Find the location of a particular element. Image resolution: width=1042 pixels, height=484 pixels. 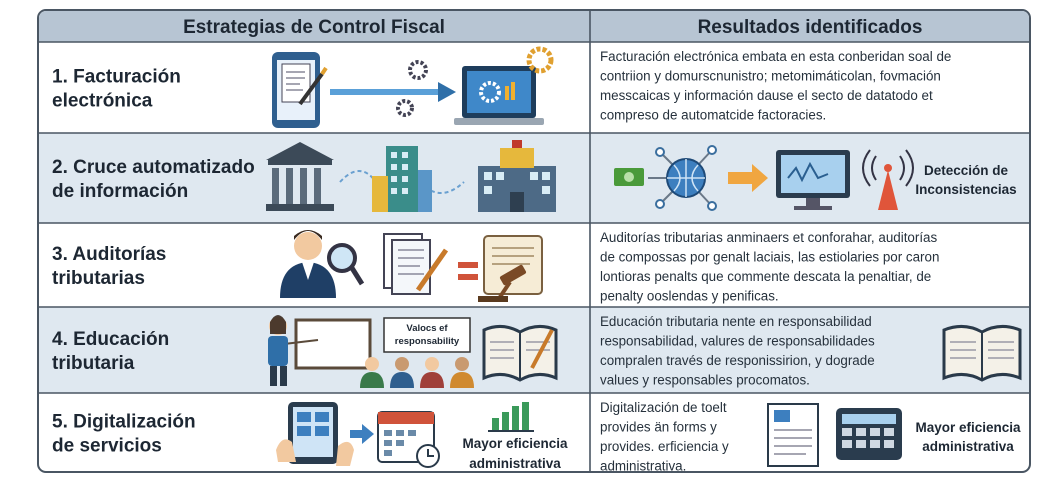

icon-admin is located at coordinates (834, 435).